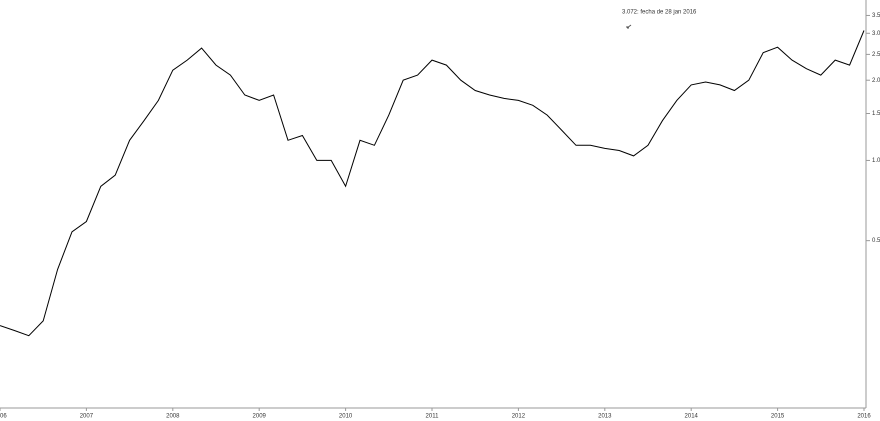 The width and height of the screenshot is (880, 421). Describe the element at coordinates (260, 417) in the screenshot. I see `x-tick-label: 2009` at that location.